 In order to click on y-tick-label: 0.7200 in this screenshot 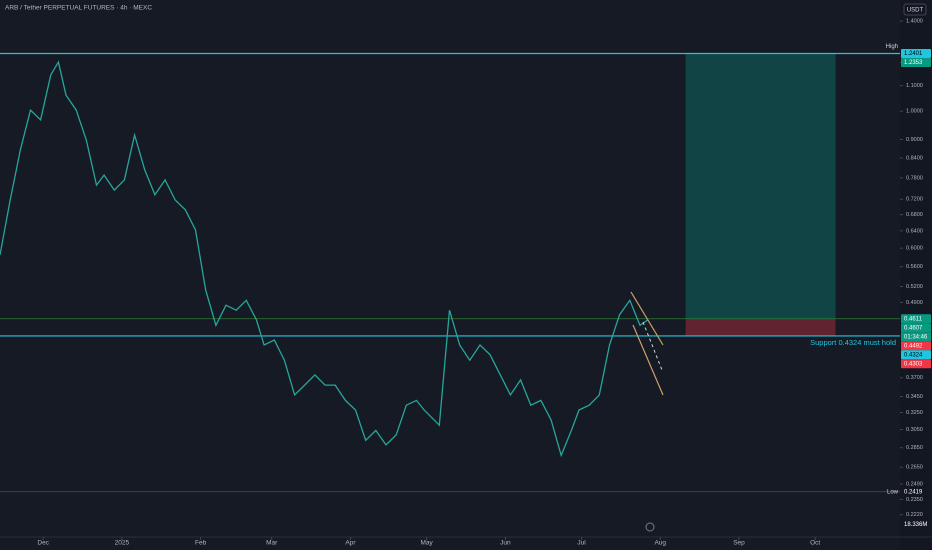, I will do `click(914, 200)`.